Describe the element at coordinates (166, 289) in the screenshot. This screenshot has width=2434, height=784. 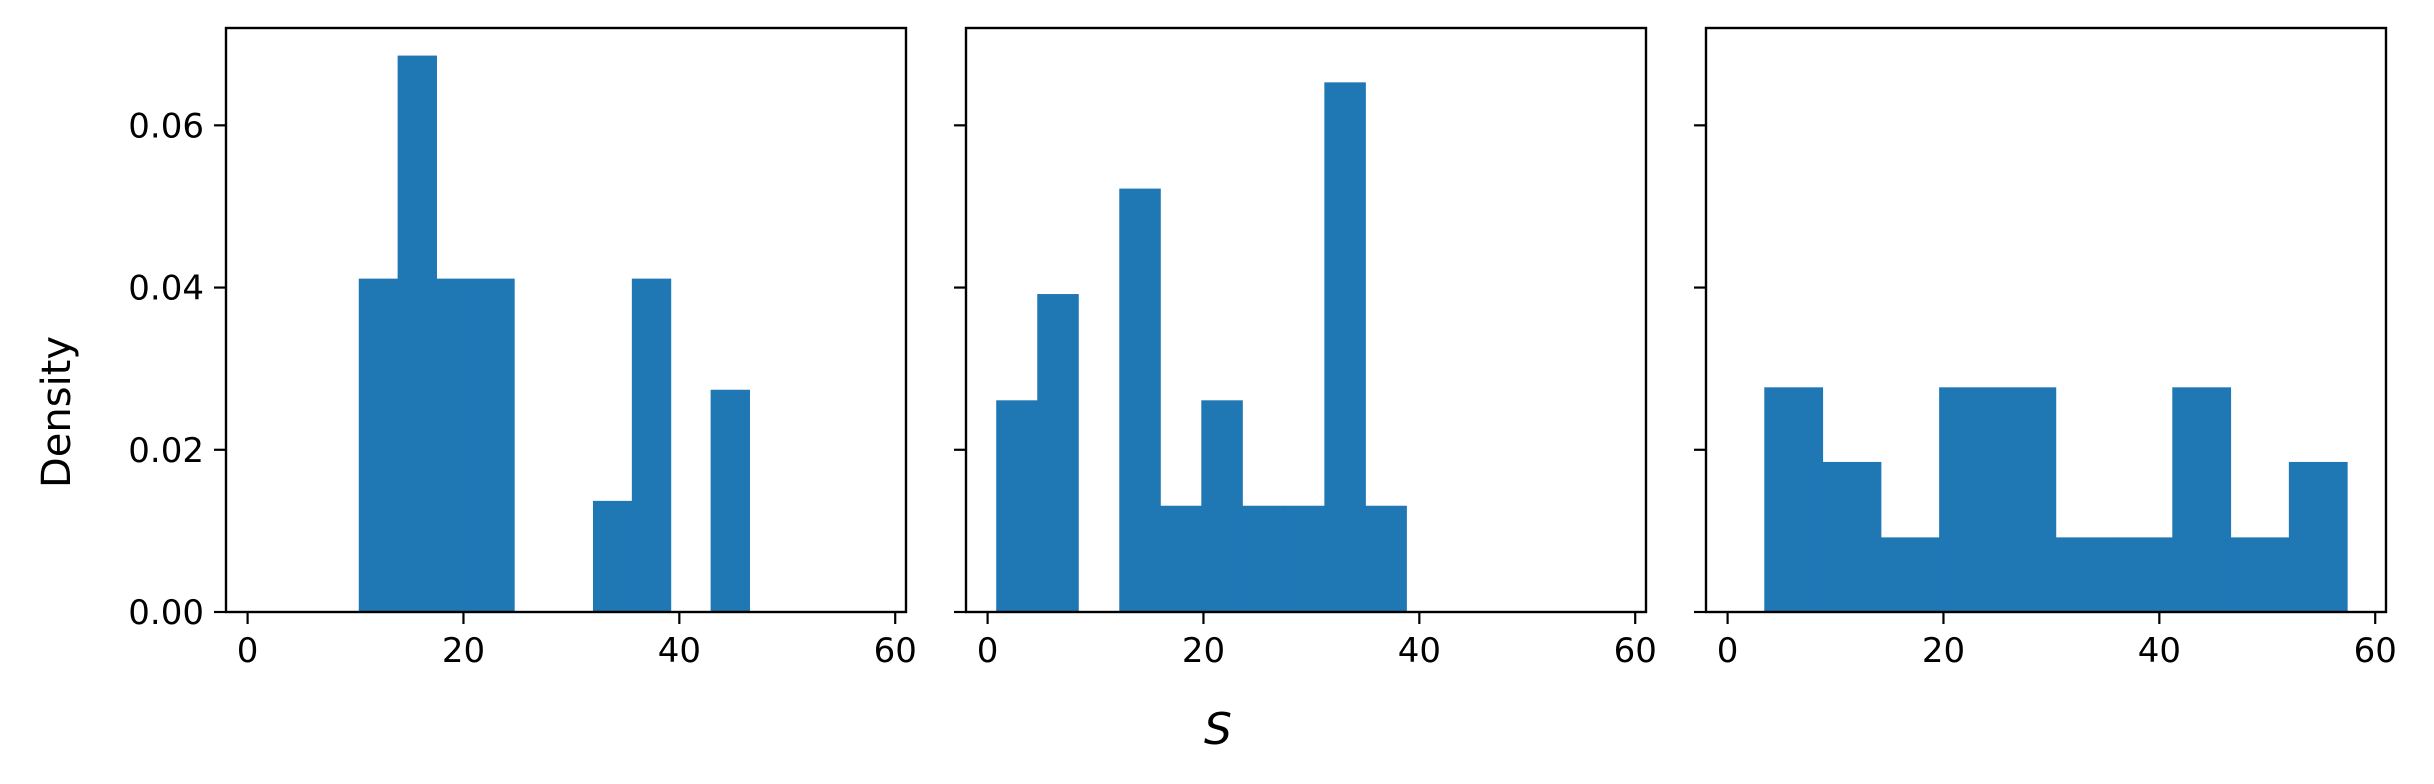
I see `y-tick-label: 0.04` at that location.